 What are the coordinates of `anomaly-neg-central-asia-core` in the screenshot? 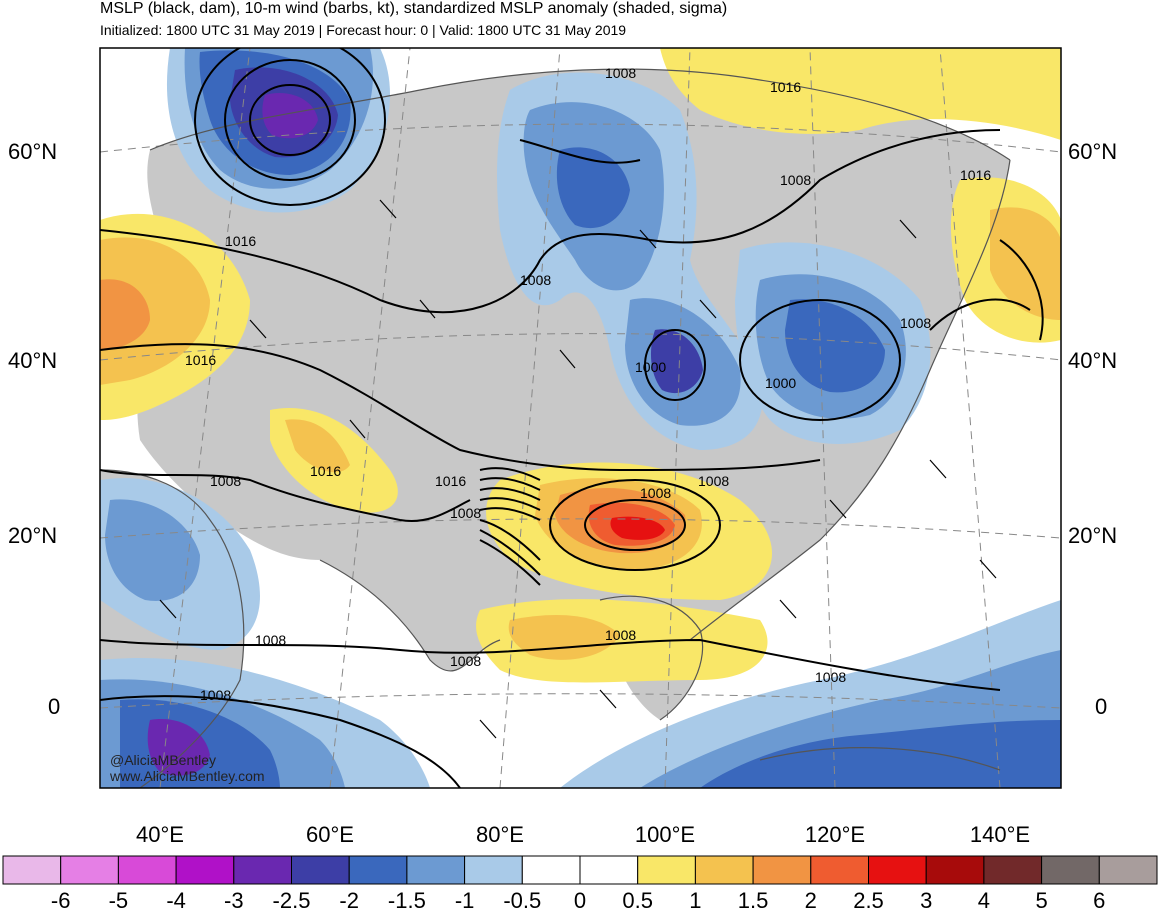 It's located at (593, 188).